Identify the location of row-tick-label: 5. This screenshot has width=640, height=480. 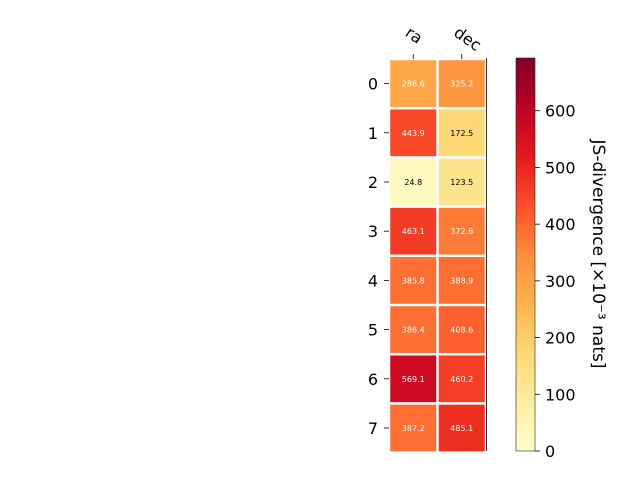
(373, 330).